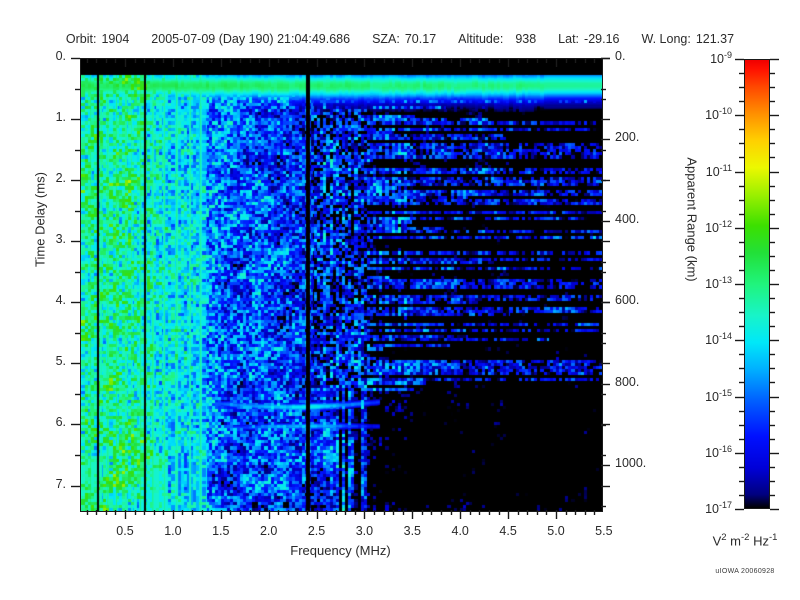 This screenshot has height=600, width=800. What do you see at coordinates (569, 39) in the screenshot?
I see `lat-label: Lat:` at bounding box center [569, 39].